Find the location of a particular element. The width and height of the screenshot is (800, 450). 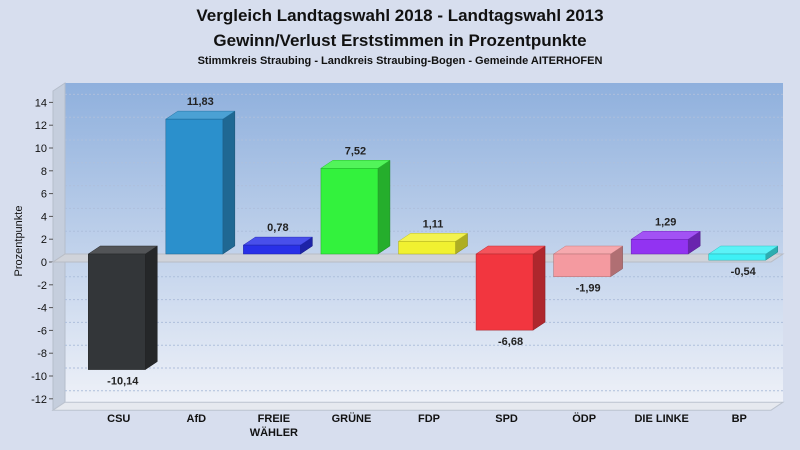

plot-side-wall is located at coordinates (59, 247).